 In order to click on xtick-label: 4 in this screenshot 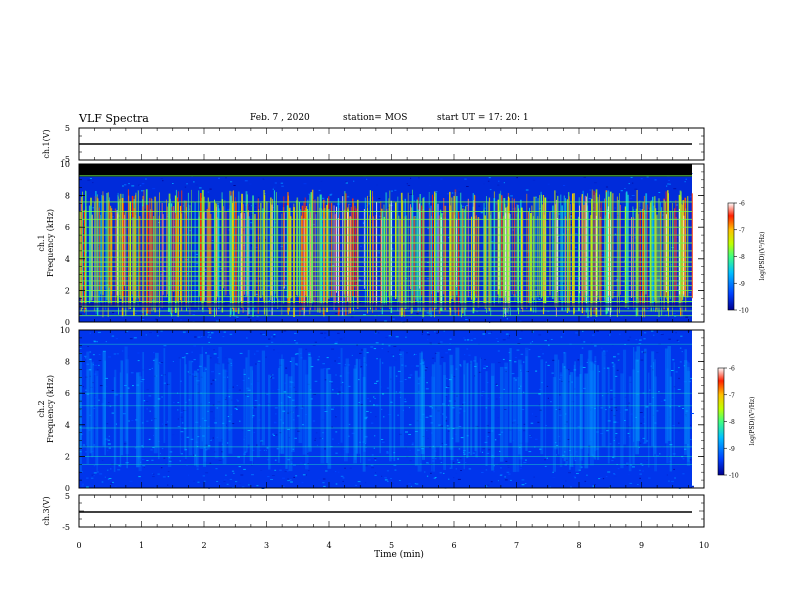, I will do `click(328, 545)`.